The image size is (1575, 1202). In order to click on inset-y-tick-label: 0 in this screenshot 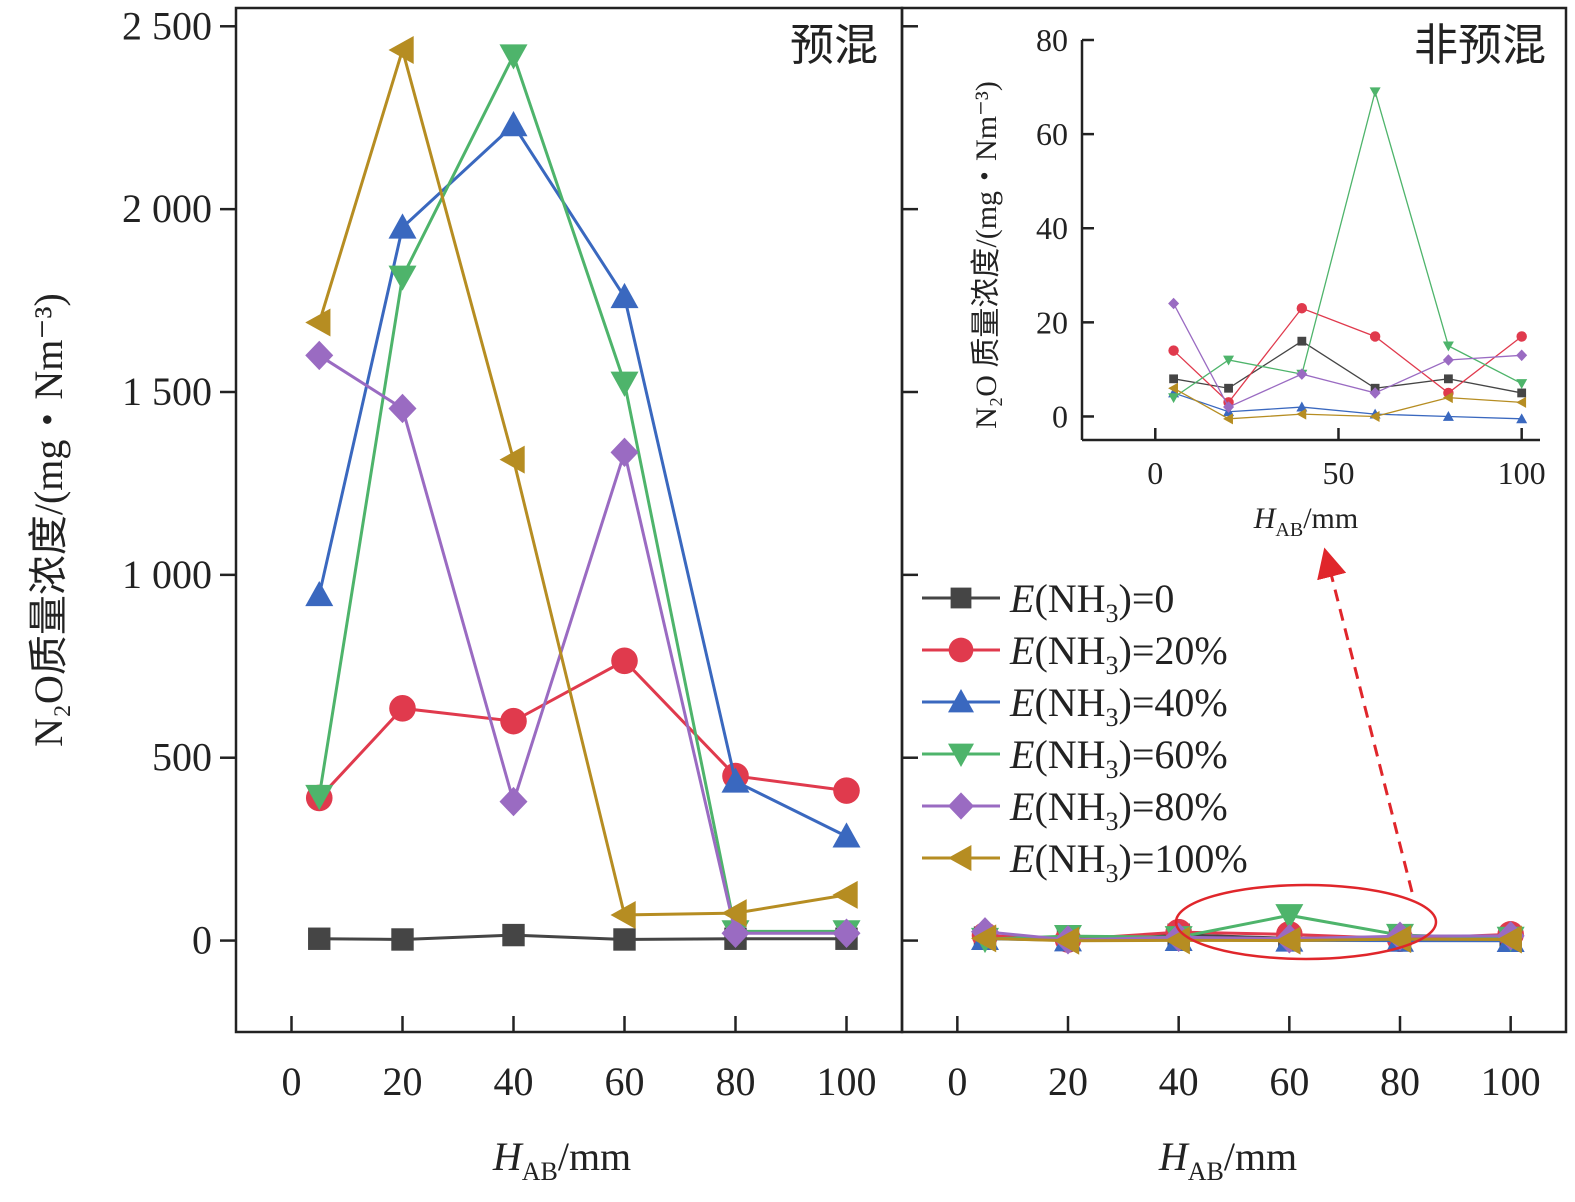, I will do `click(1060, 416)`.